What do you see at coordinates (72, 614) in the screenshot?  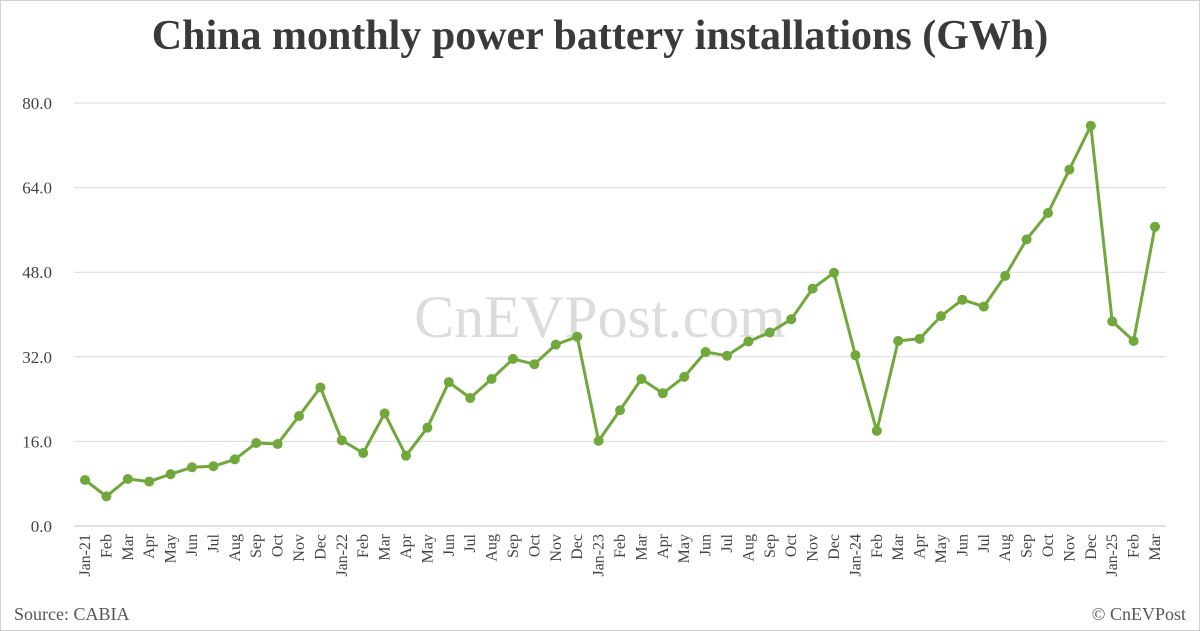 I see `source-label: Source: CABIA` at bounding box center [72, 614].